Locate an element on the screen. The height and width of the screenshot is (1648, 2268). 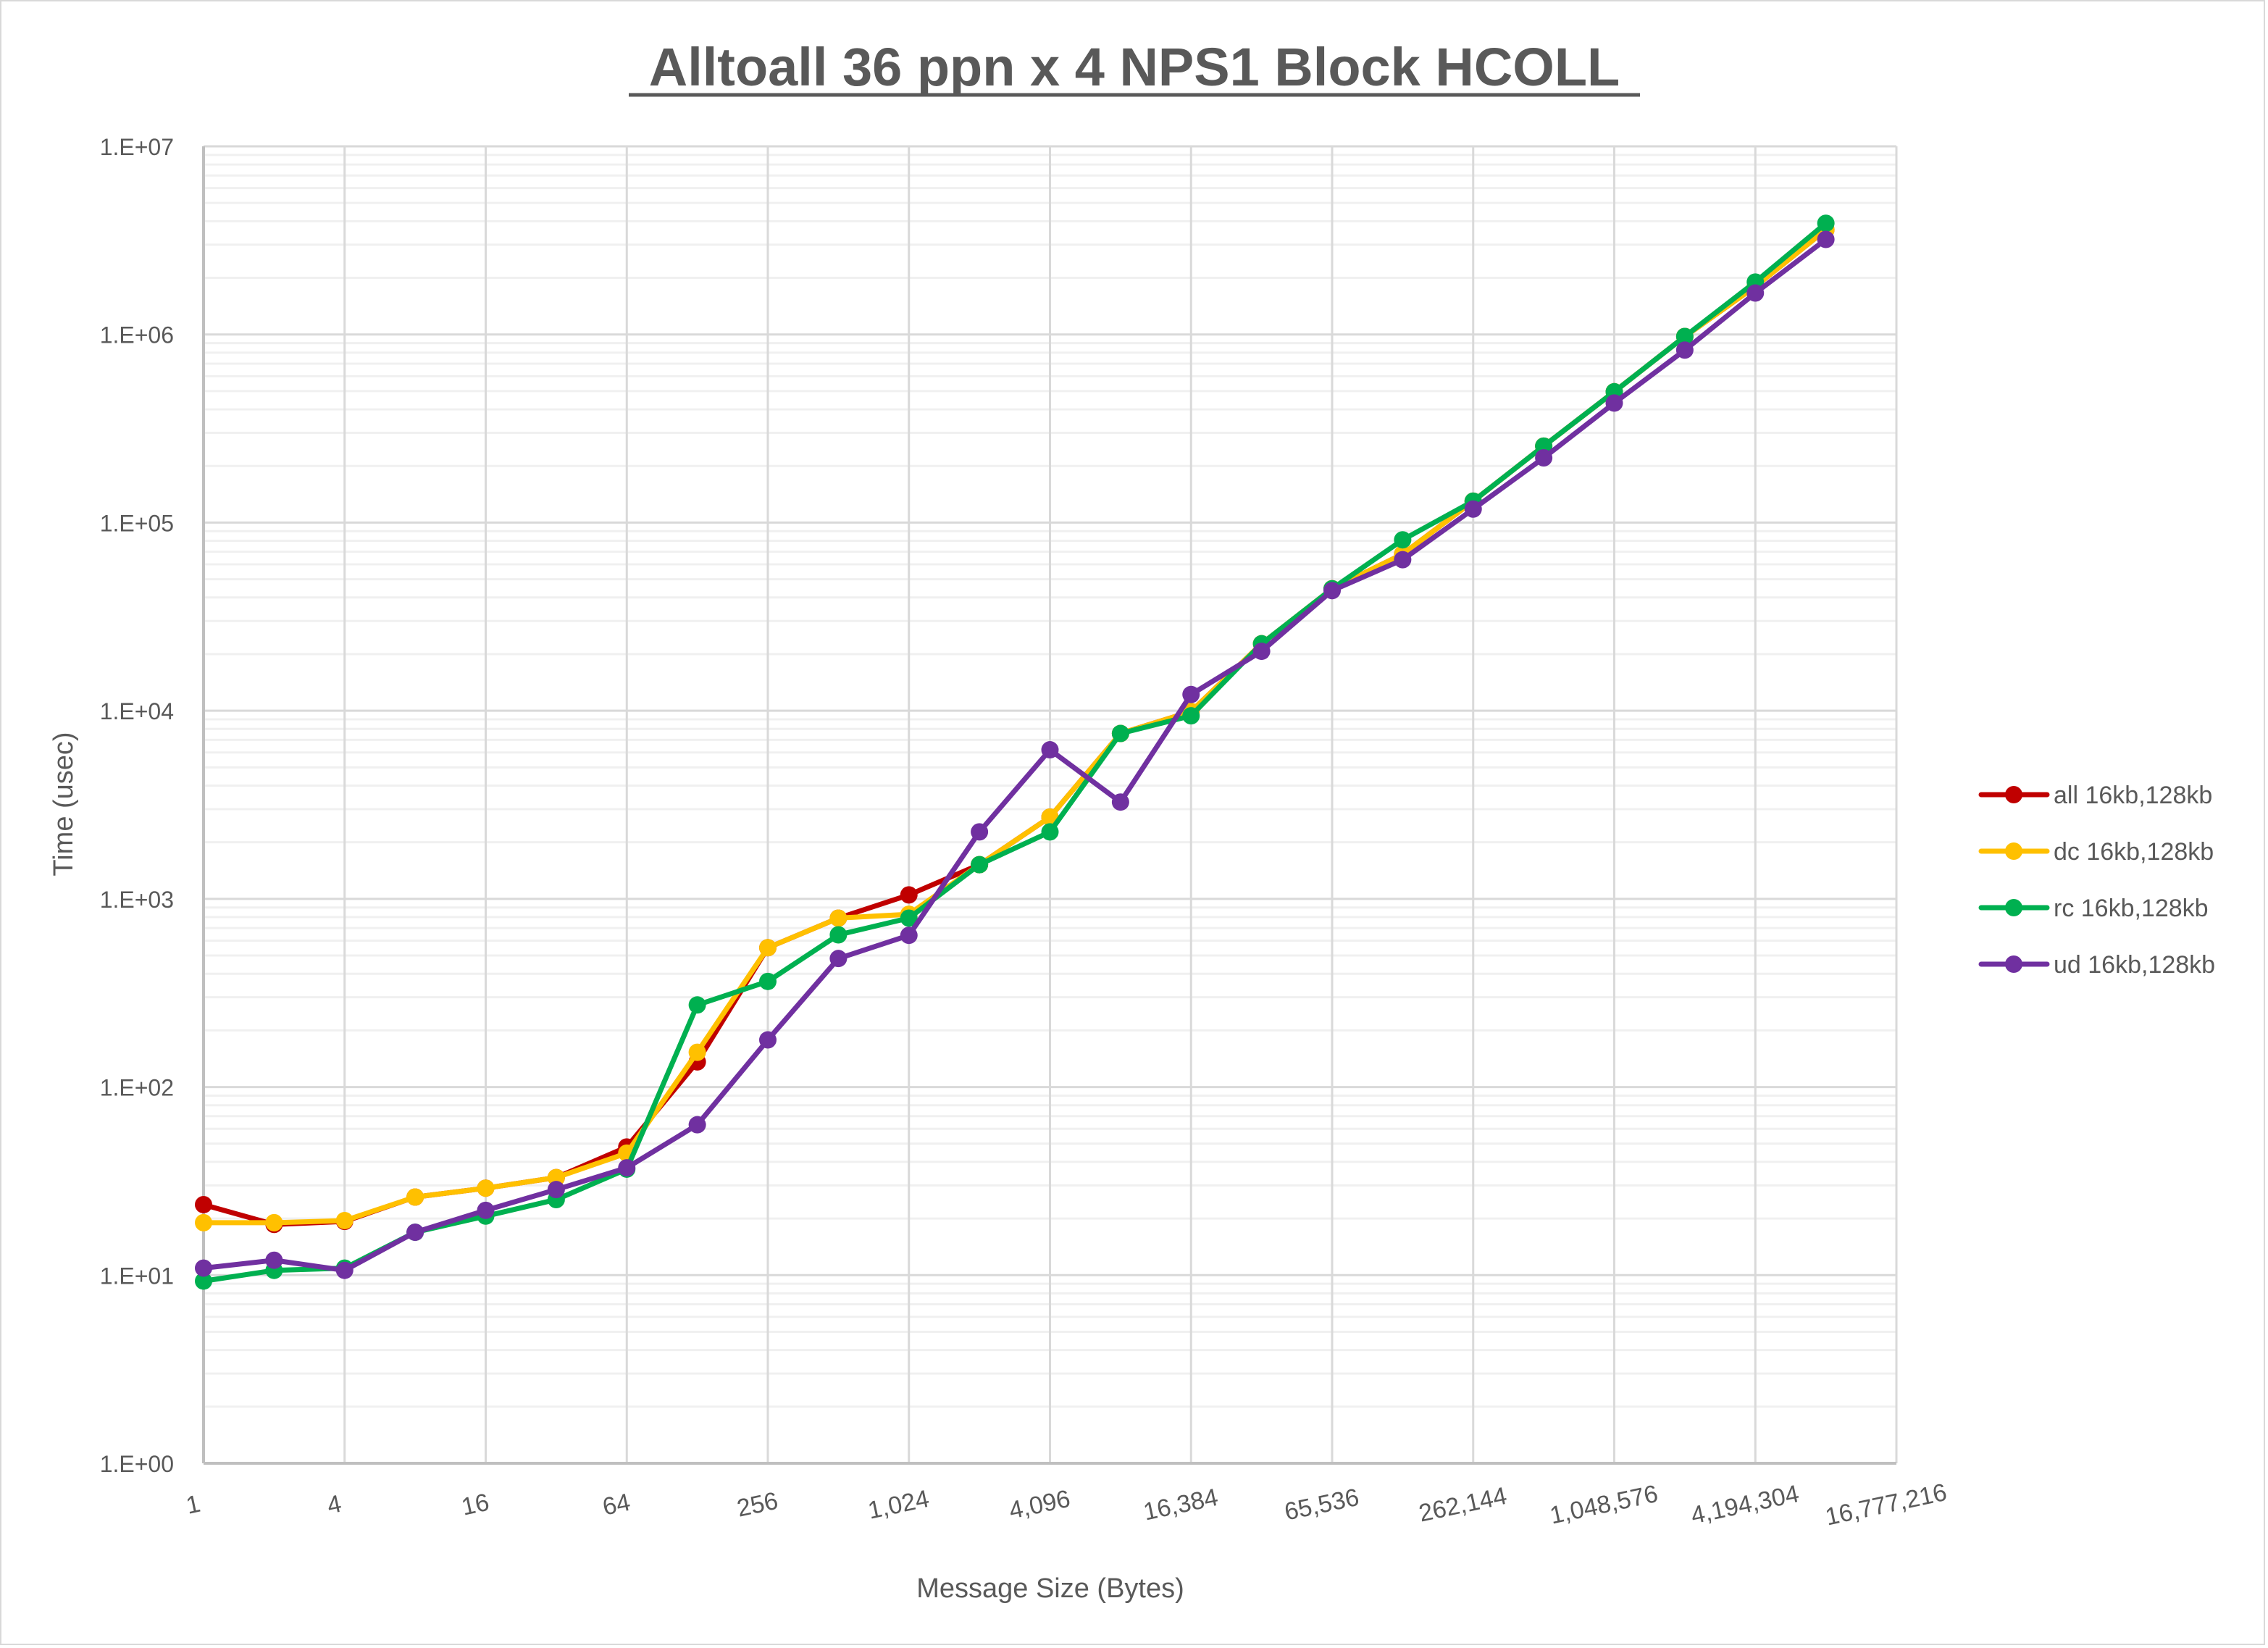
x-tick-label: 64 is located at coordinates (617, 1505).